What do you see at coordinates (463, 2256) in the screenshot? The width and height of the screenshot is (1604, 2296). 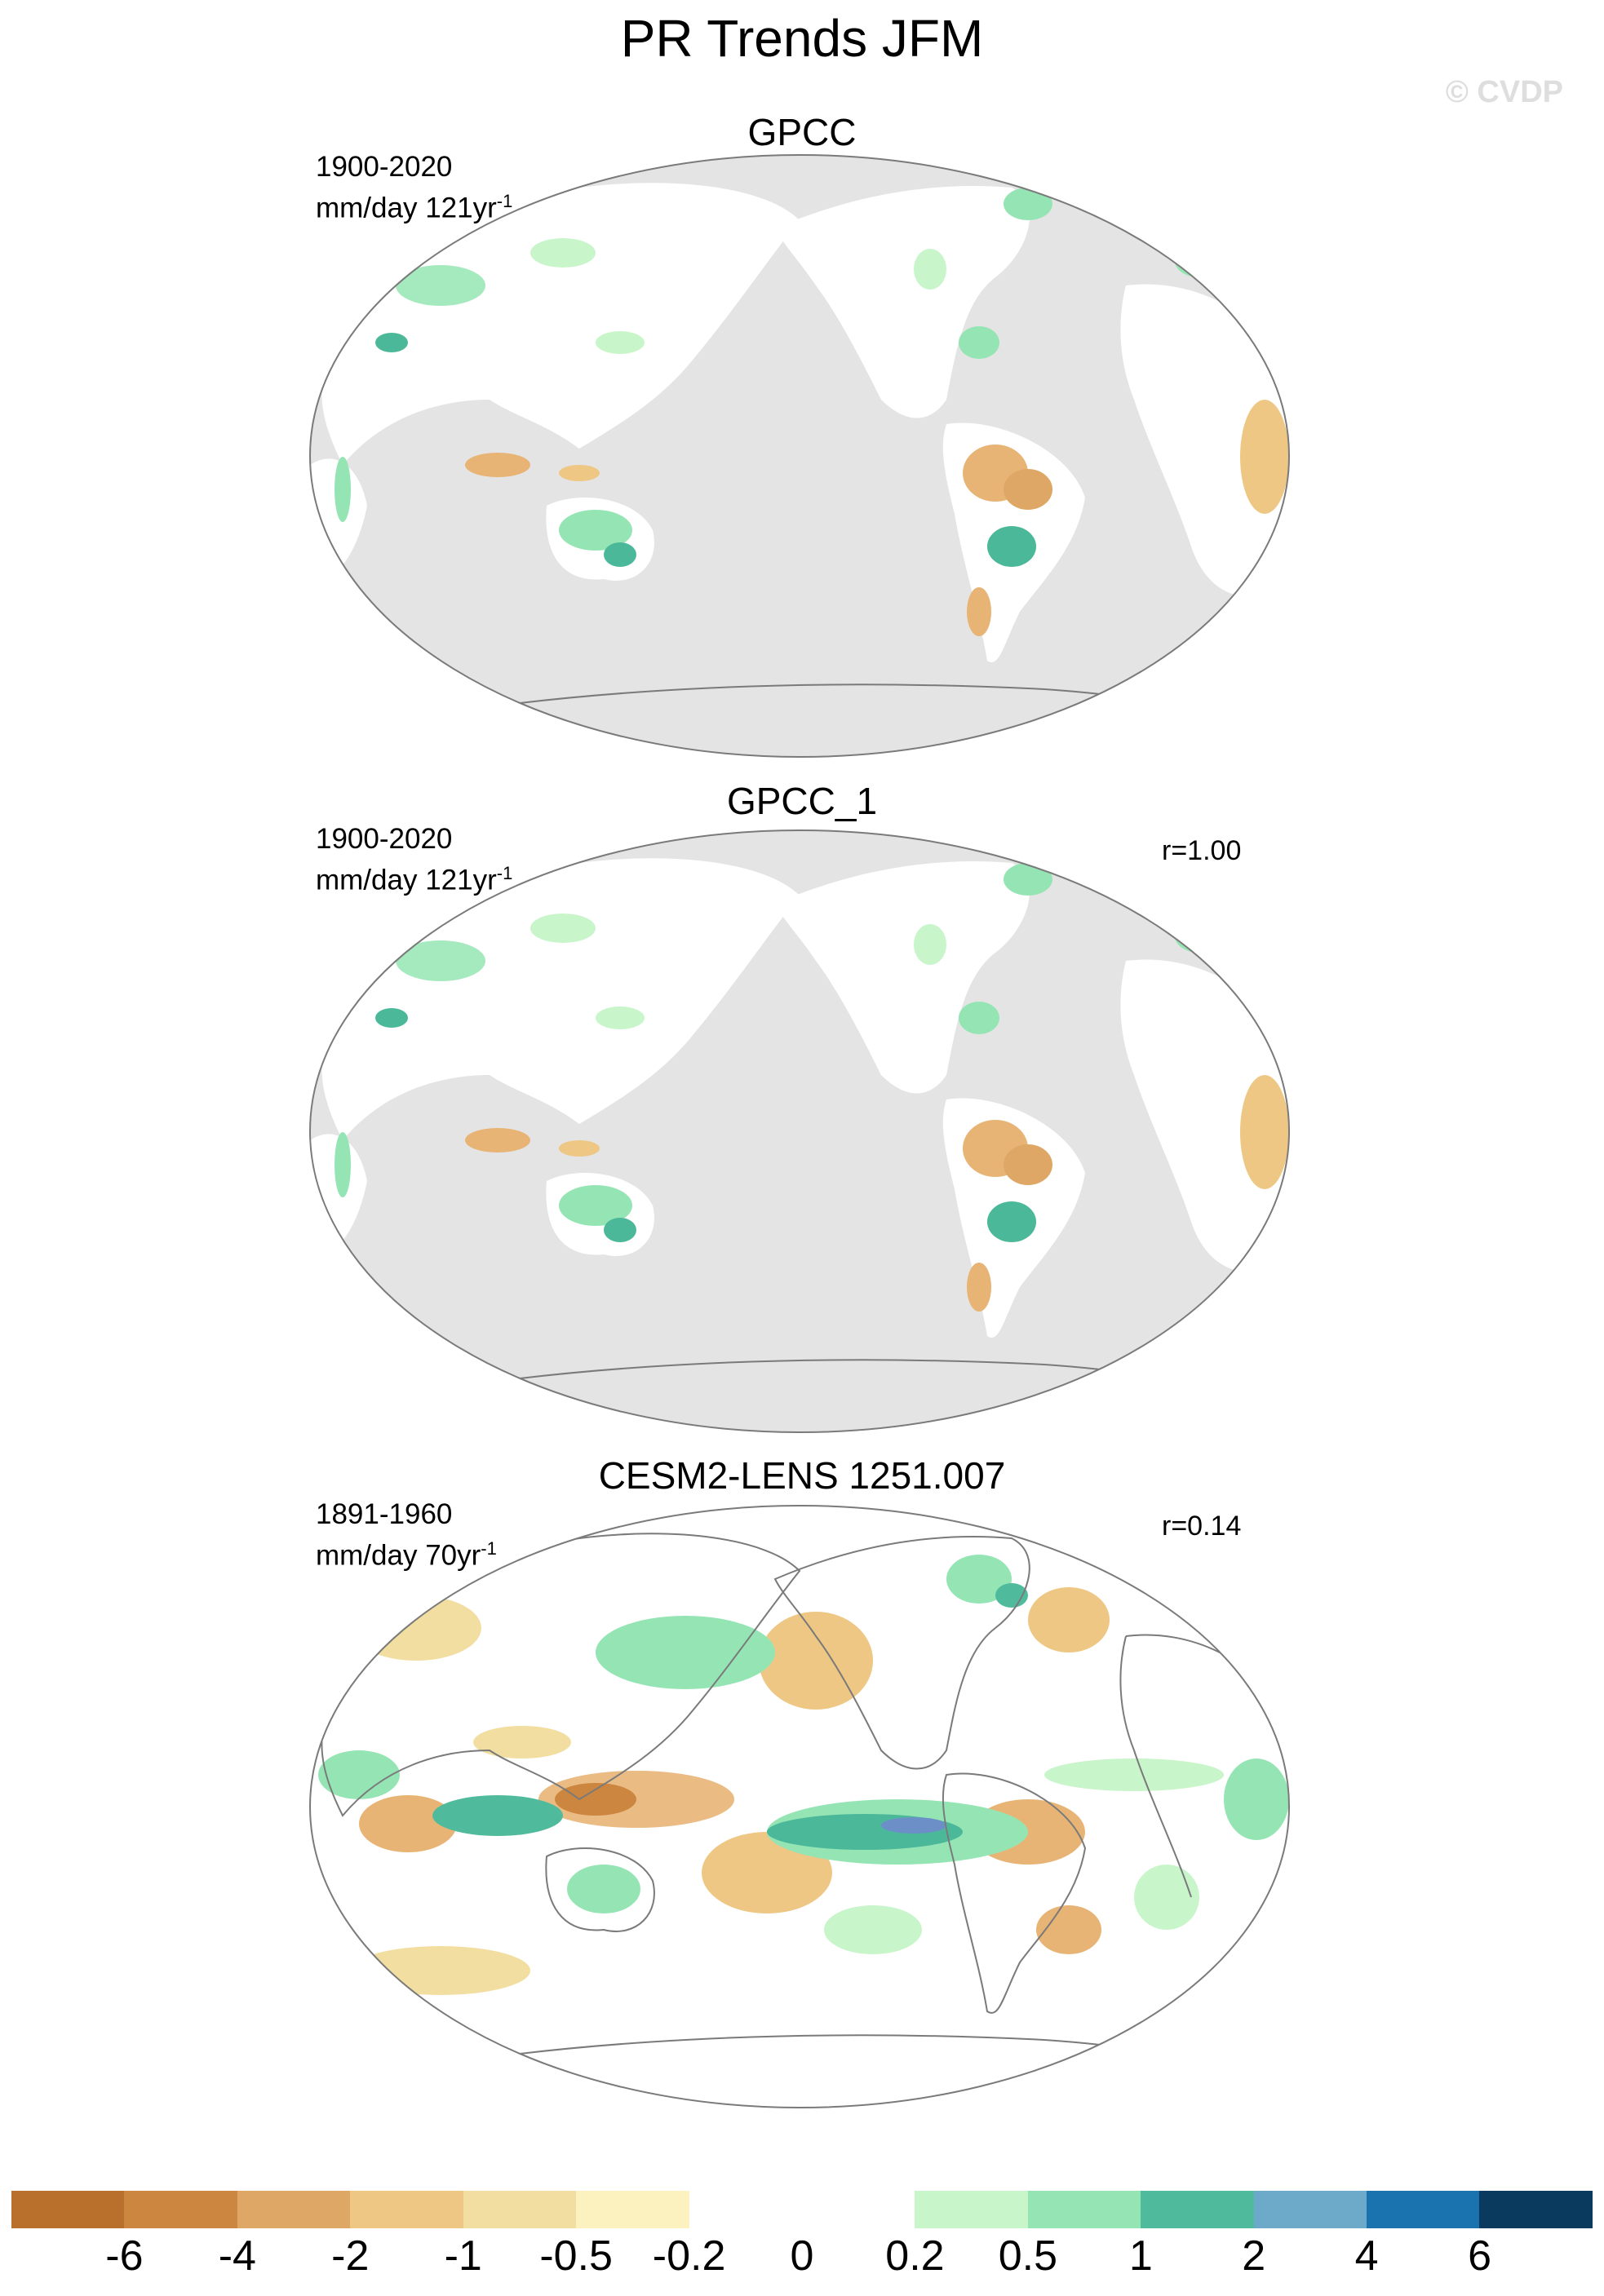 I see `colorbar-tick-label: -1` at bounding box center [463, 2256].